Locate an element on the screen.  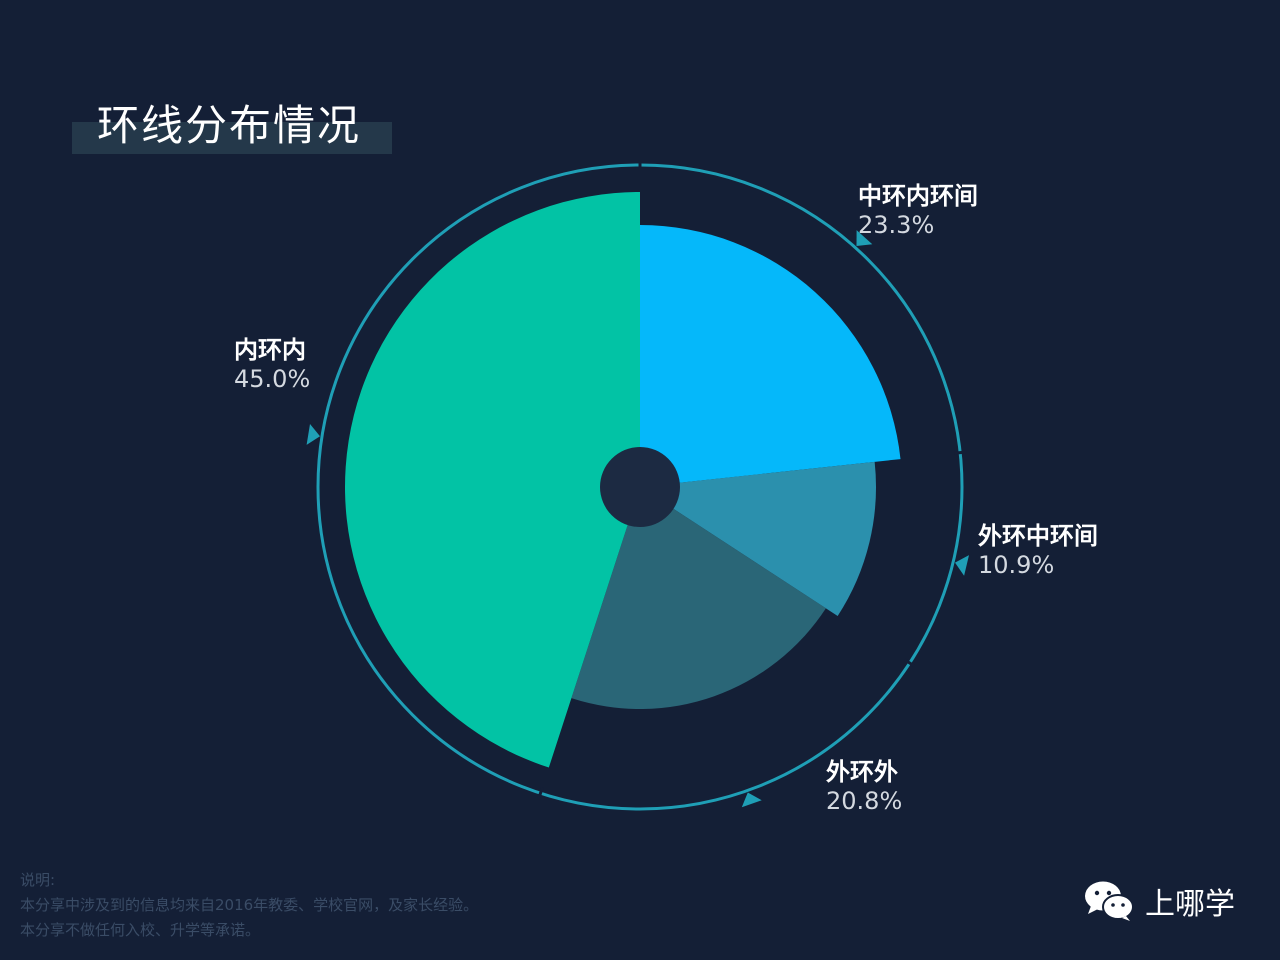
label-value: 45.0% is located at coordinates (272, 378).